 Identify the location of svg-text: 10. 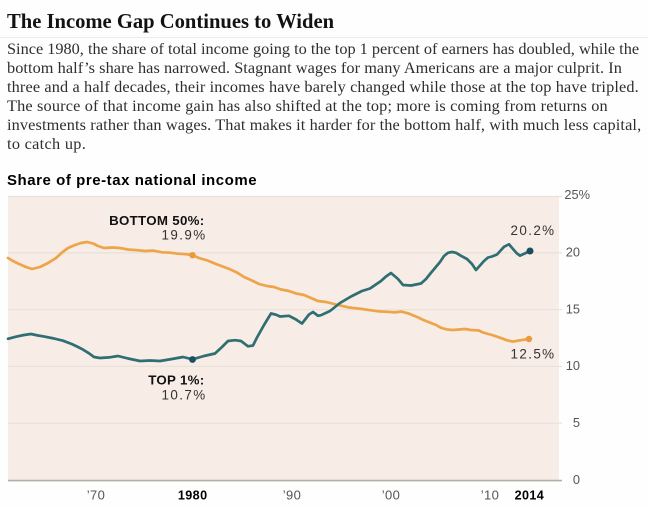
(573, 365).